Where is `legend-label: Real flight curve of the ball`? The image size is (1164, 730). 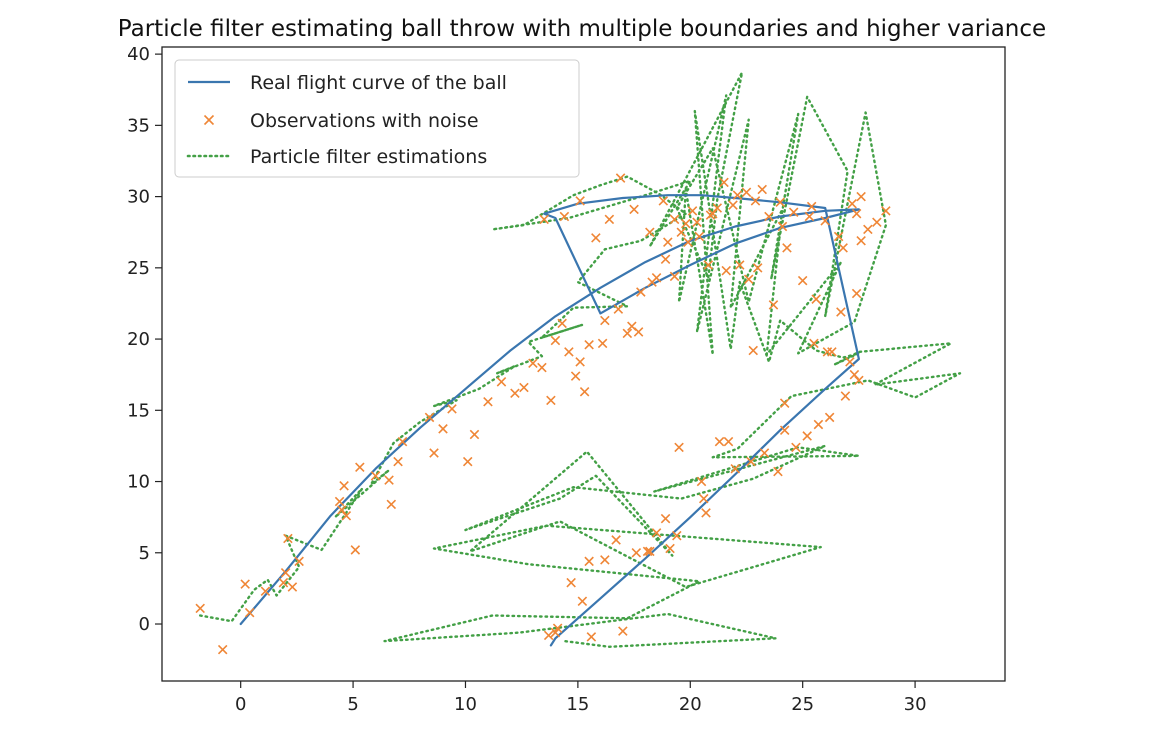
legend-label: Real flight curve of the ball is located at coordinates (378, 83).